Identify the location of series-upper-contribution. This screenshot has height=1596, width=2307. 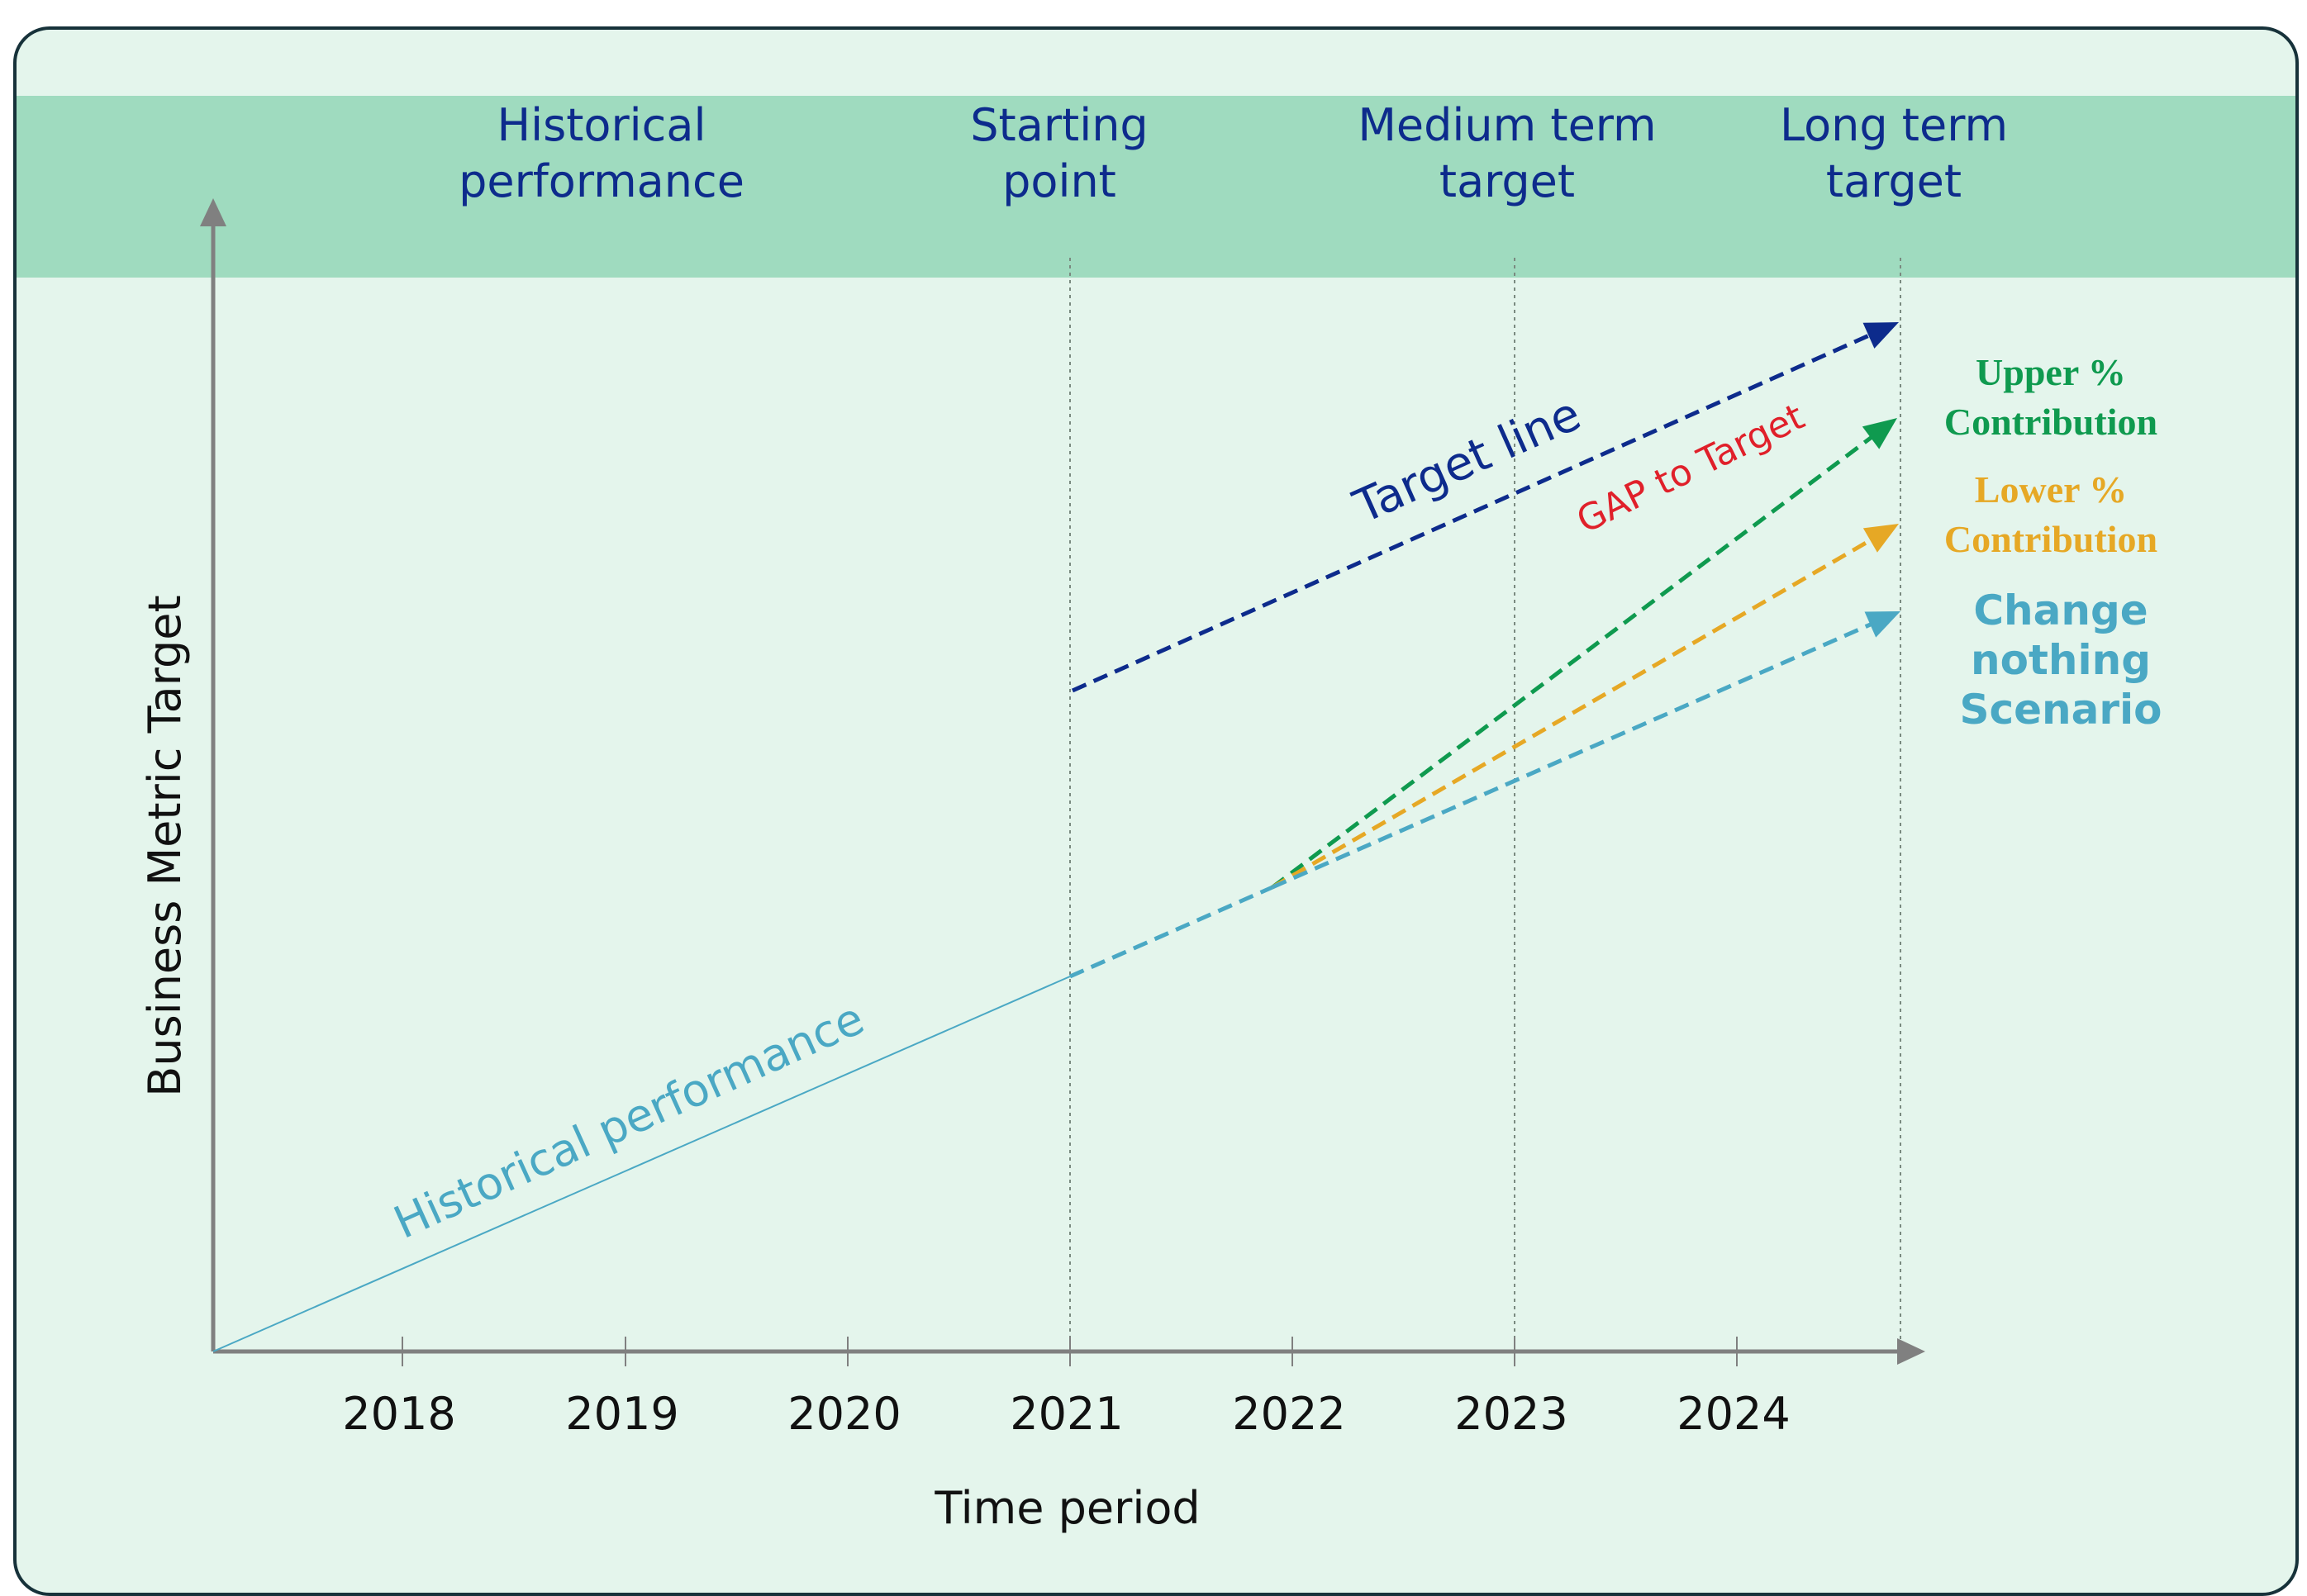
(1575, 660).